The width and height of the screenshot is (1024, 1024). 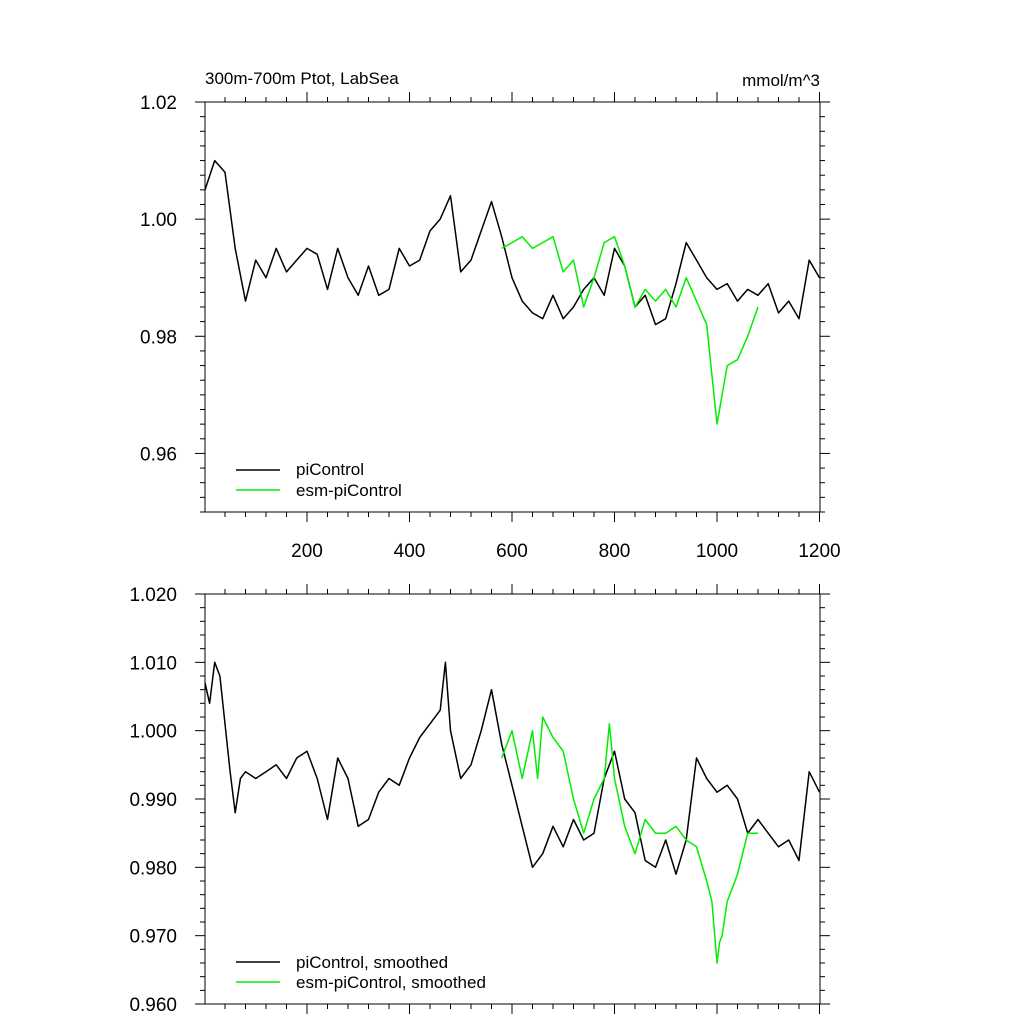 I want to click on top-chart-units: mmol/m^3, so click(x=781, y=80).